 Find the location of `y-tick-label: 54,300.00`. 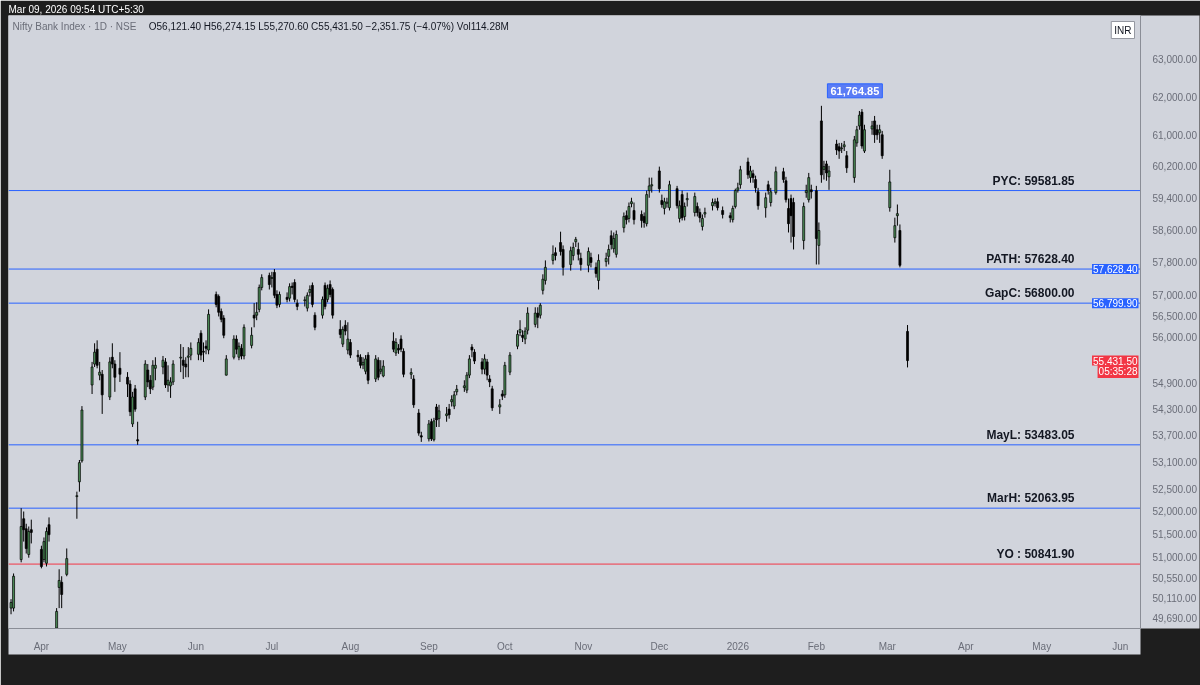

y-tick-label: 54,300.00 is located at coordinates (1175, 410).